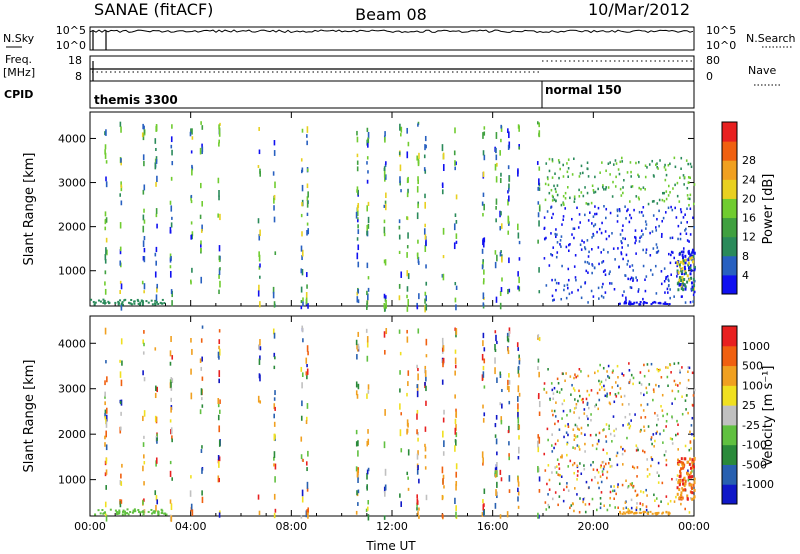  Describe the element at coordinates (749, 179) in the screenshot. I see `colorbar-tick-label: 24` at that location.